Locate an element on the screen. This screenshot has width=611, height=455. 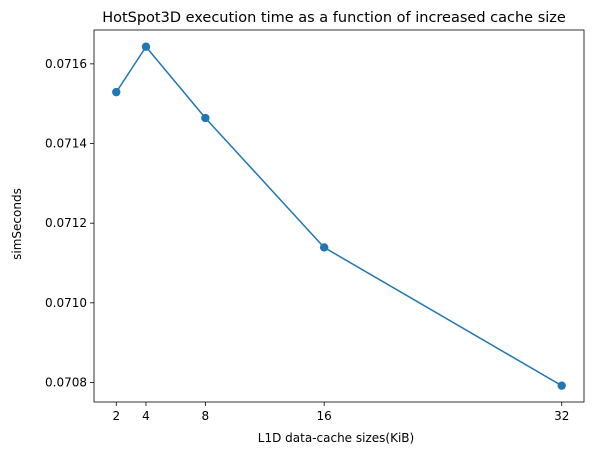
x-tick-label: 4 is located at coordinates (146, 416).